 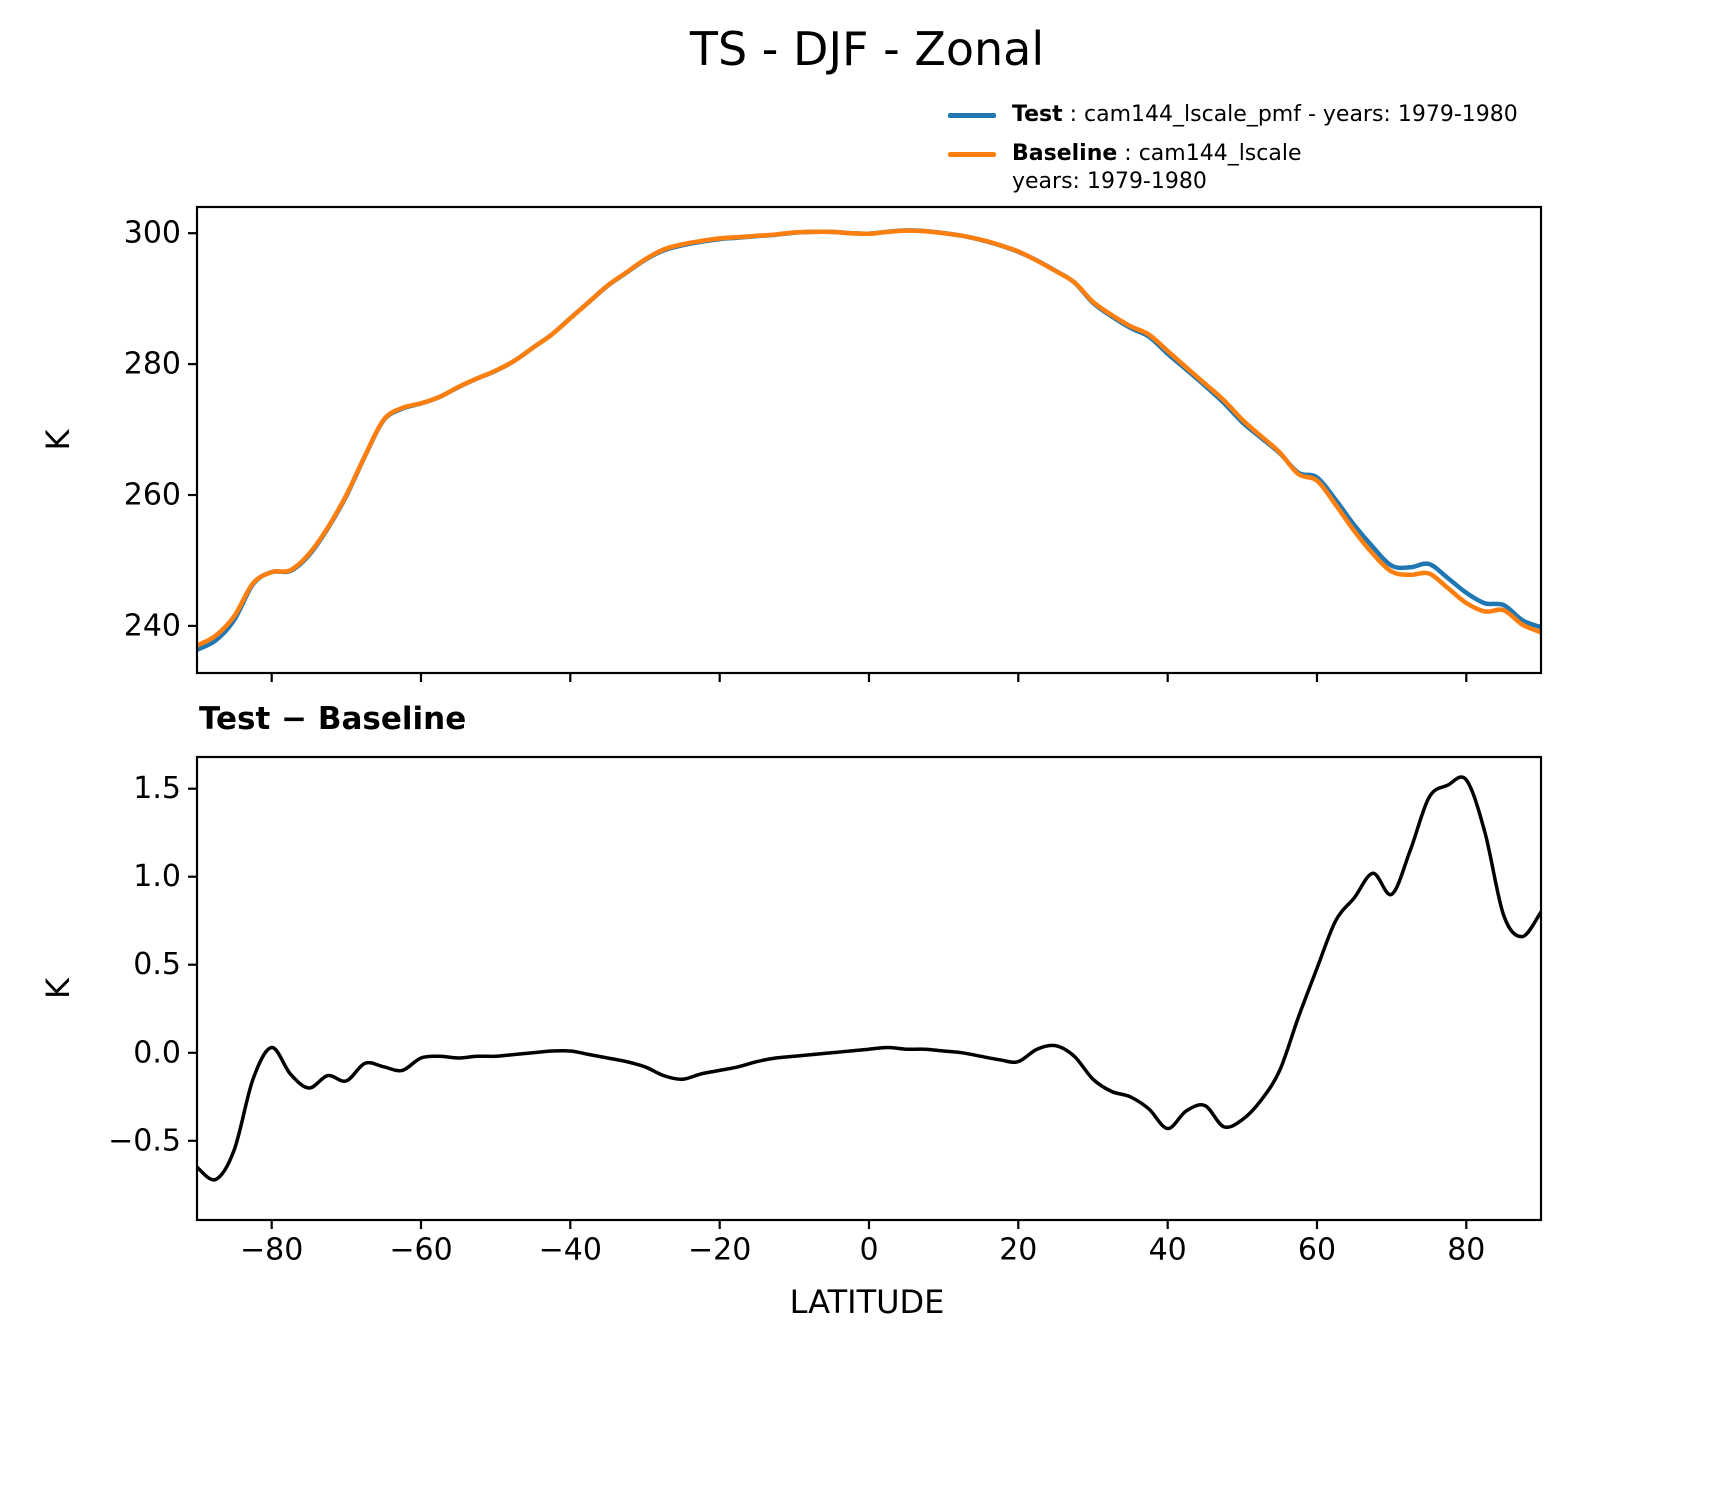 I want to click on y-tick-label: 1.0, so click(x=157, y=876).